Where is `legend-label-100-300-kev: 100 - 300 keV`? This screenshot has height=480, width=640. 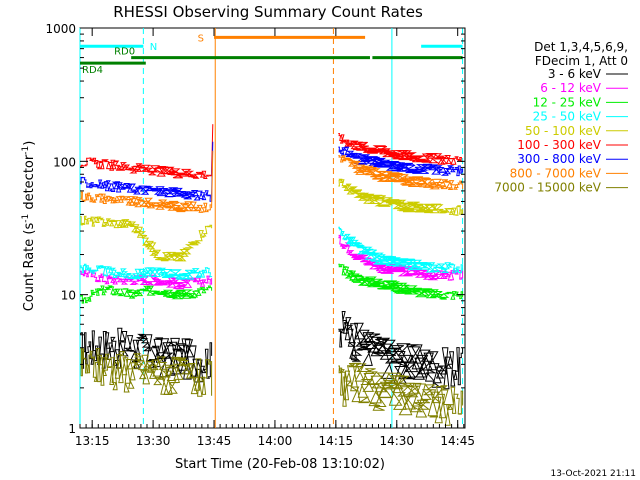
legend-label-100-300-kev: 100 - 300 keV is located at coordinates (559, 145).